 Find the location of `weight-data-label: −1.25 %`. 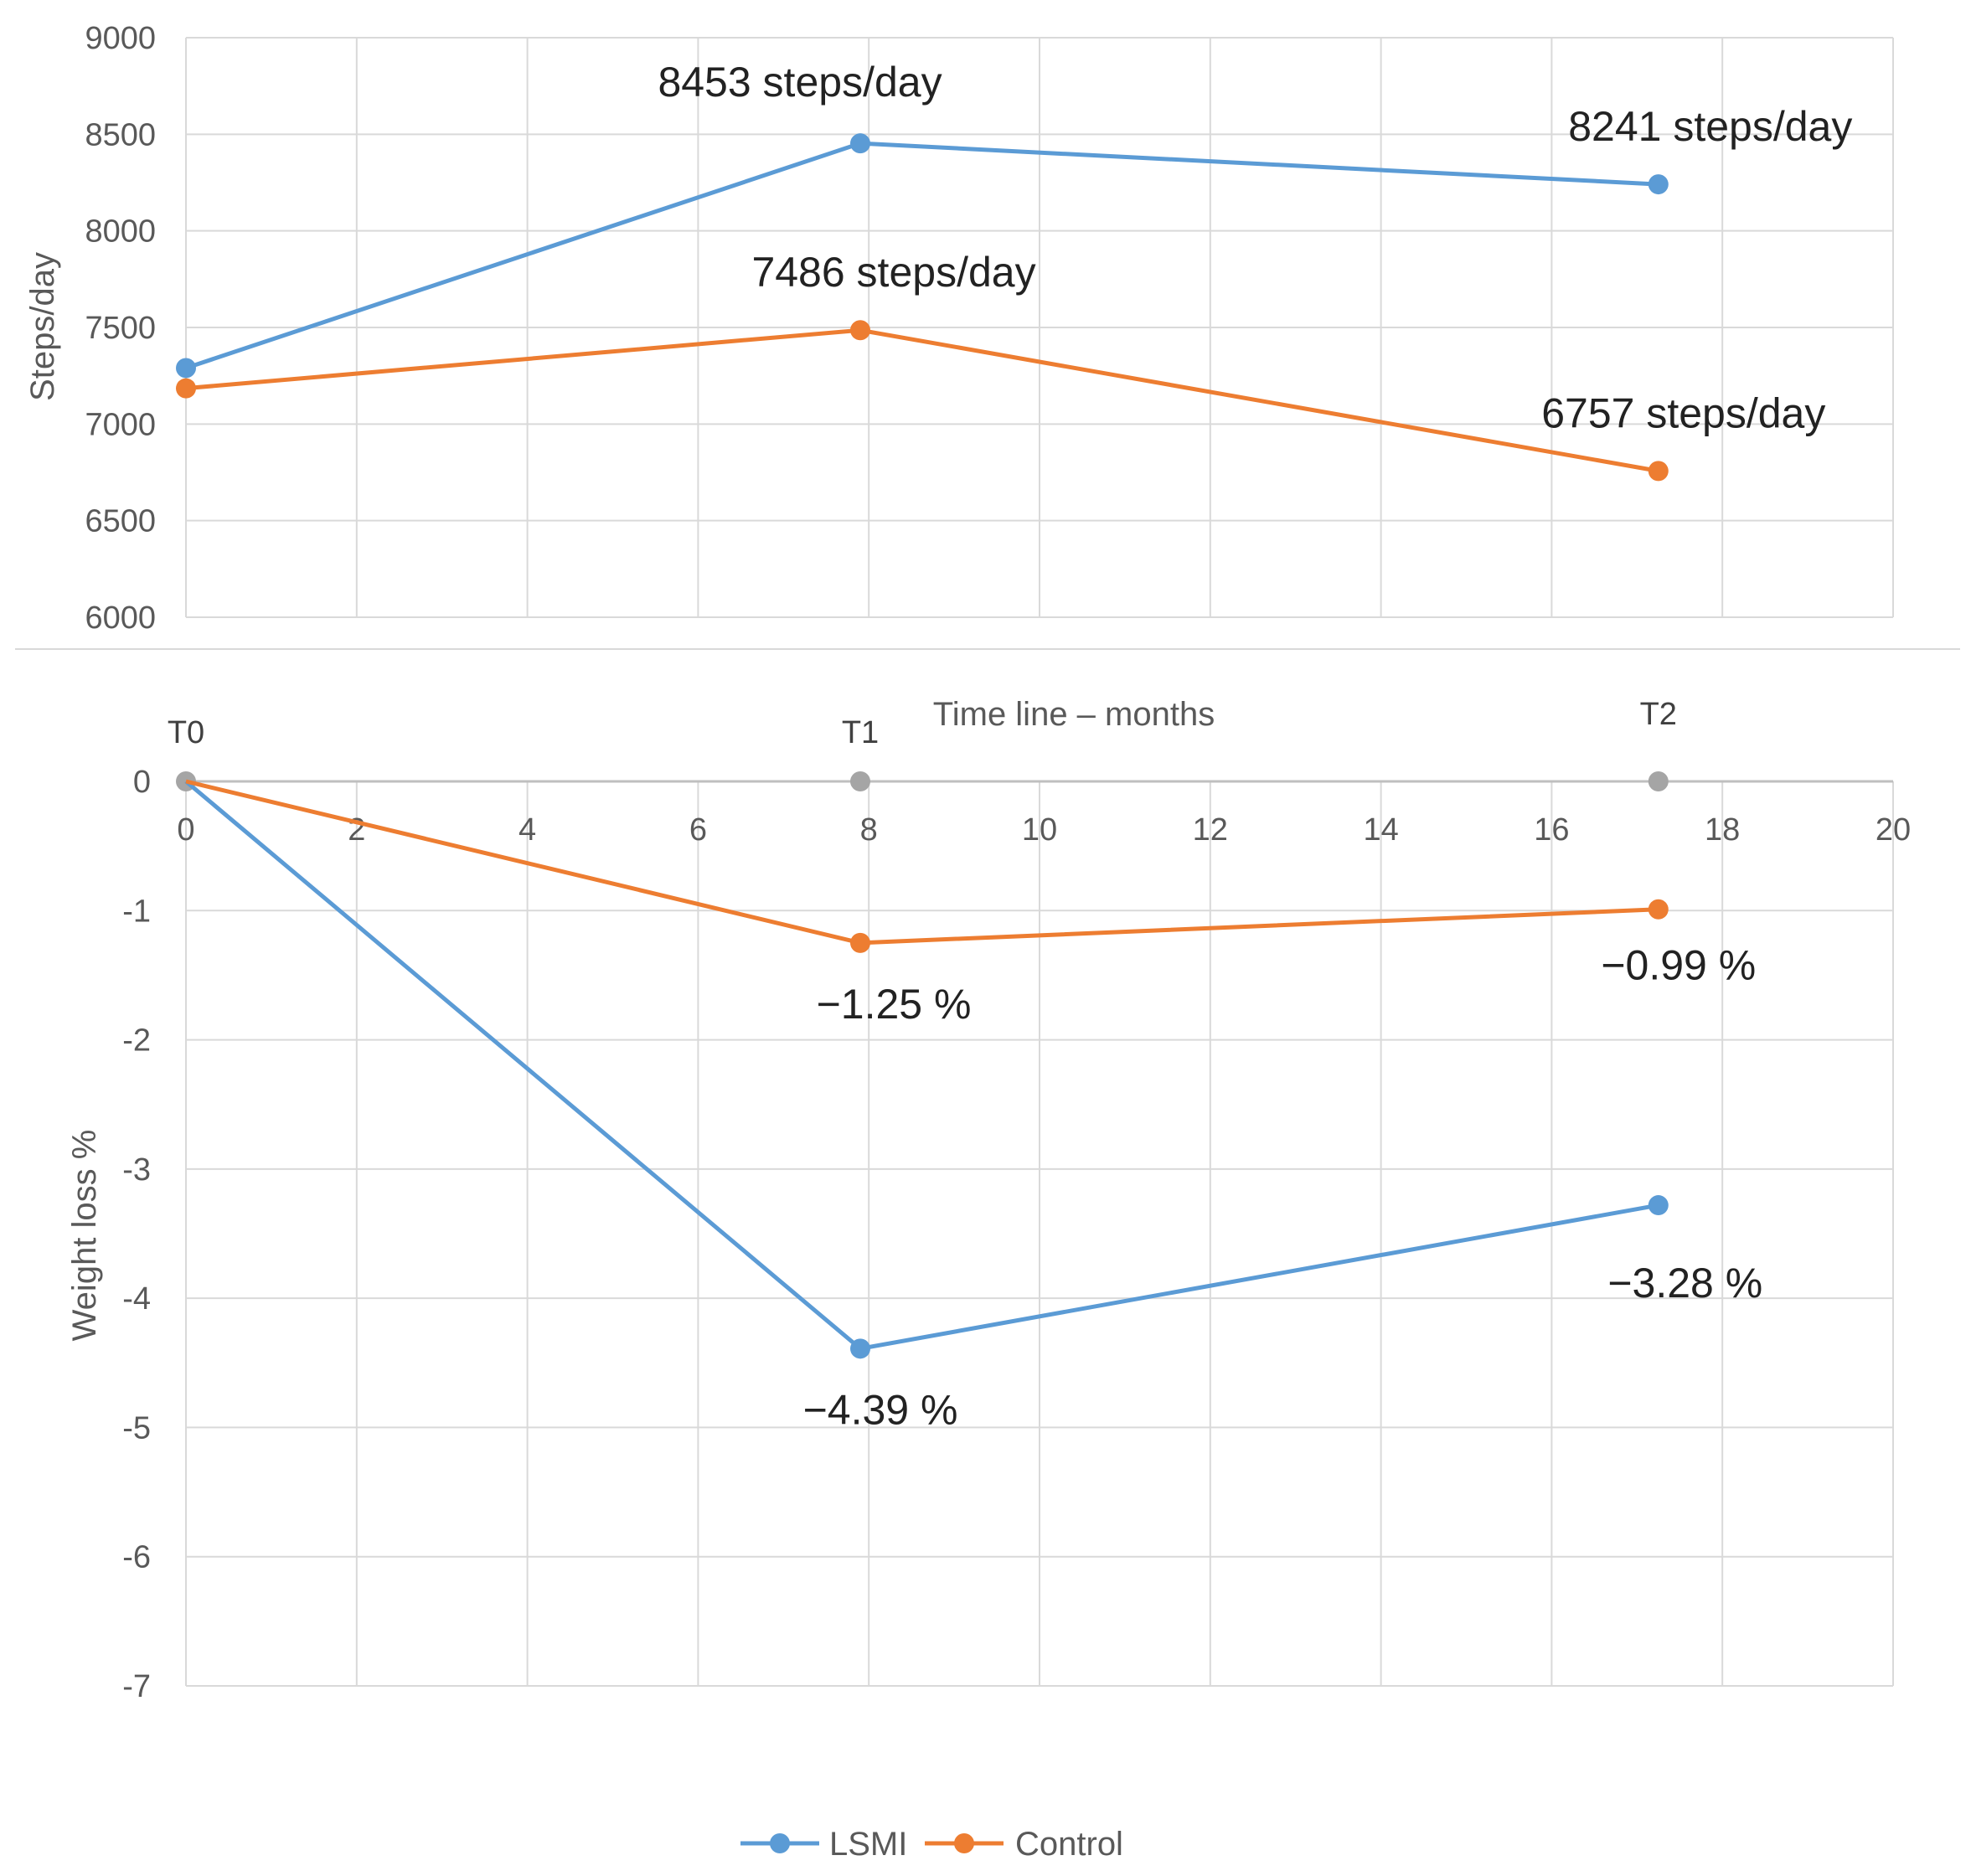

weight-data-label: −1.25 % is located at coordinates (895, 1004).